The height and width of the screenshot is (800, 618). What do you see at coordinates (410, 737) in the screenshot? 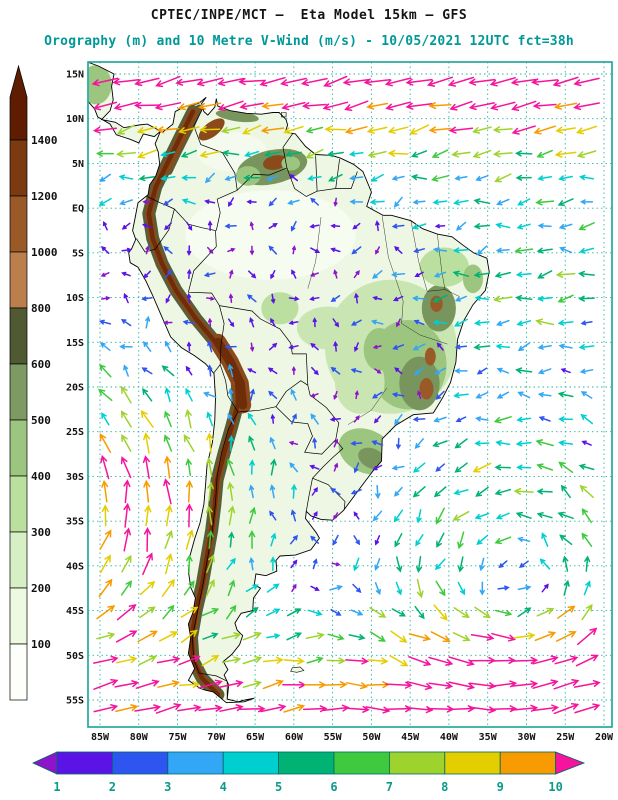
I see `lon-tick-label: 45W` at bounding box center [410, 737].